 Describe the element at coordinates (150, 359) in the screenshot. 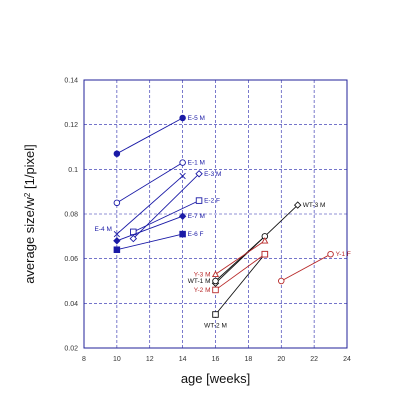

I see `x-tick-label: 12` at that location.